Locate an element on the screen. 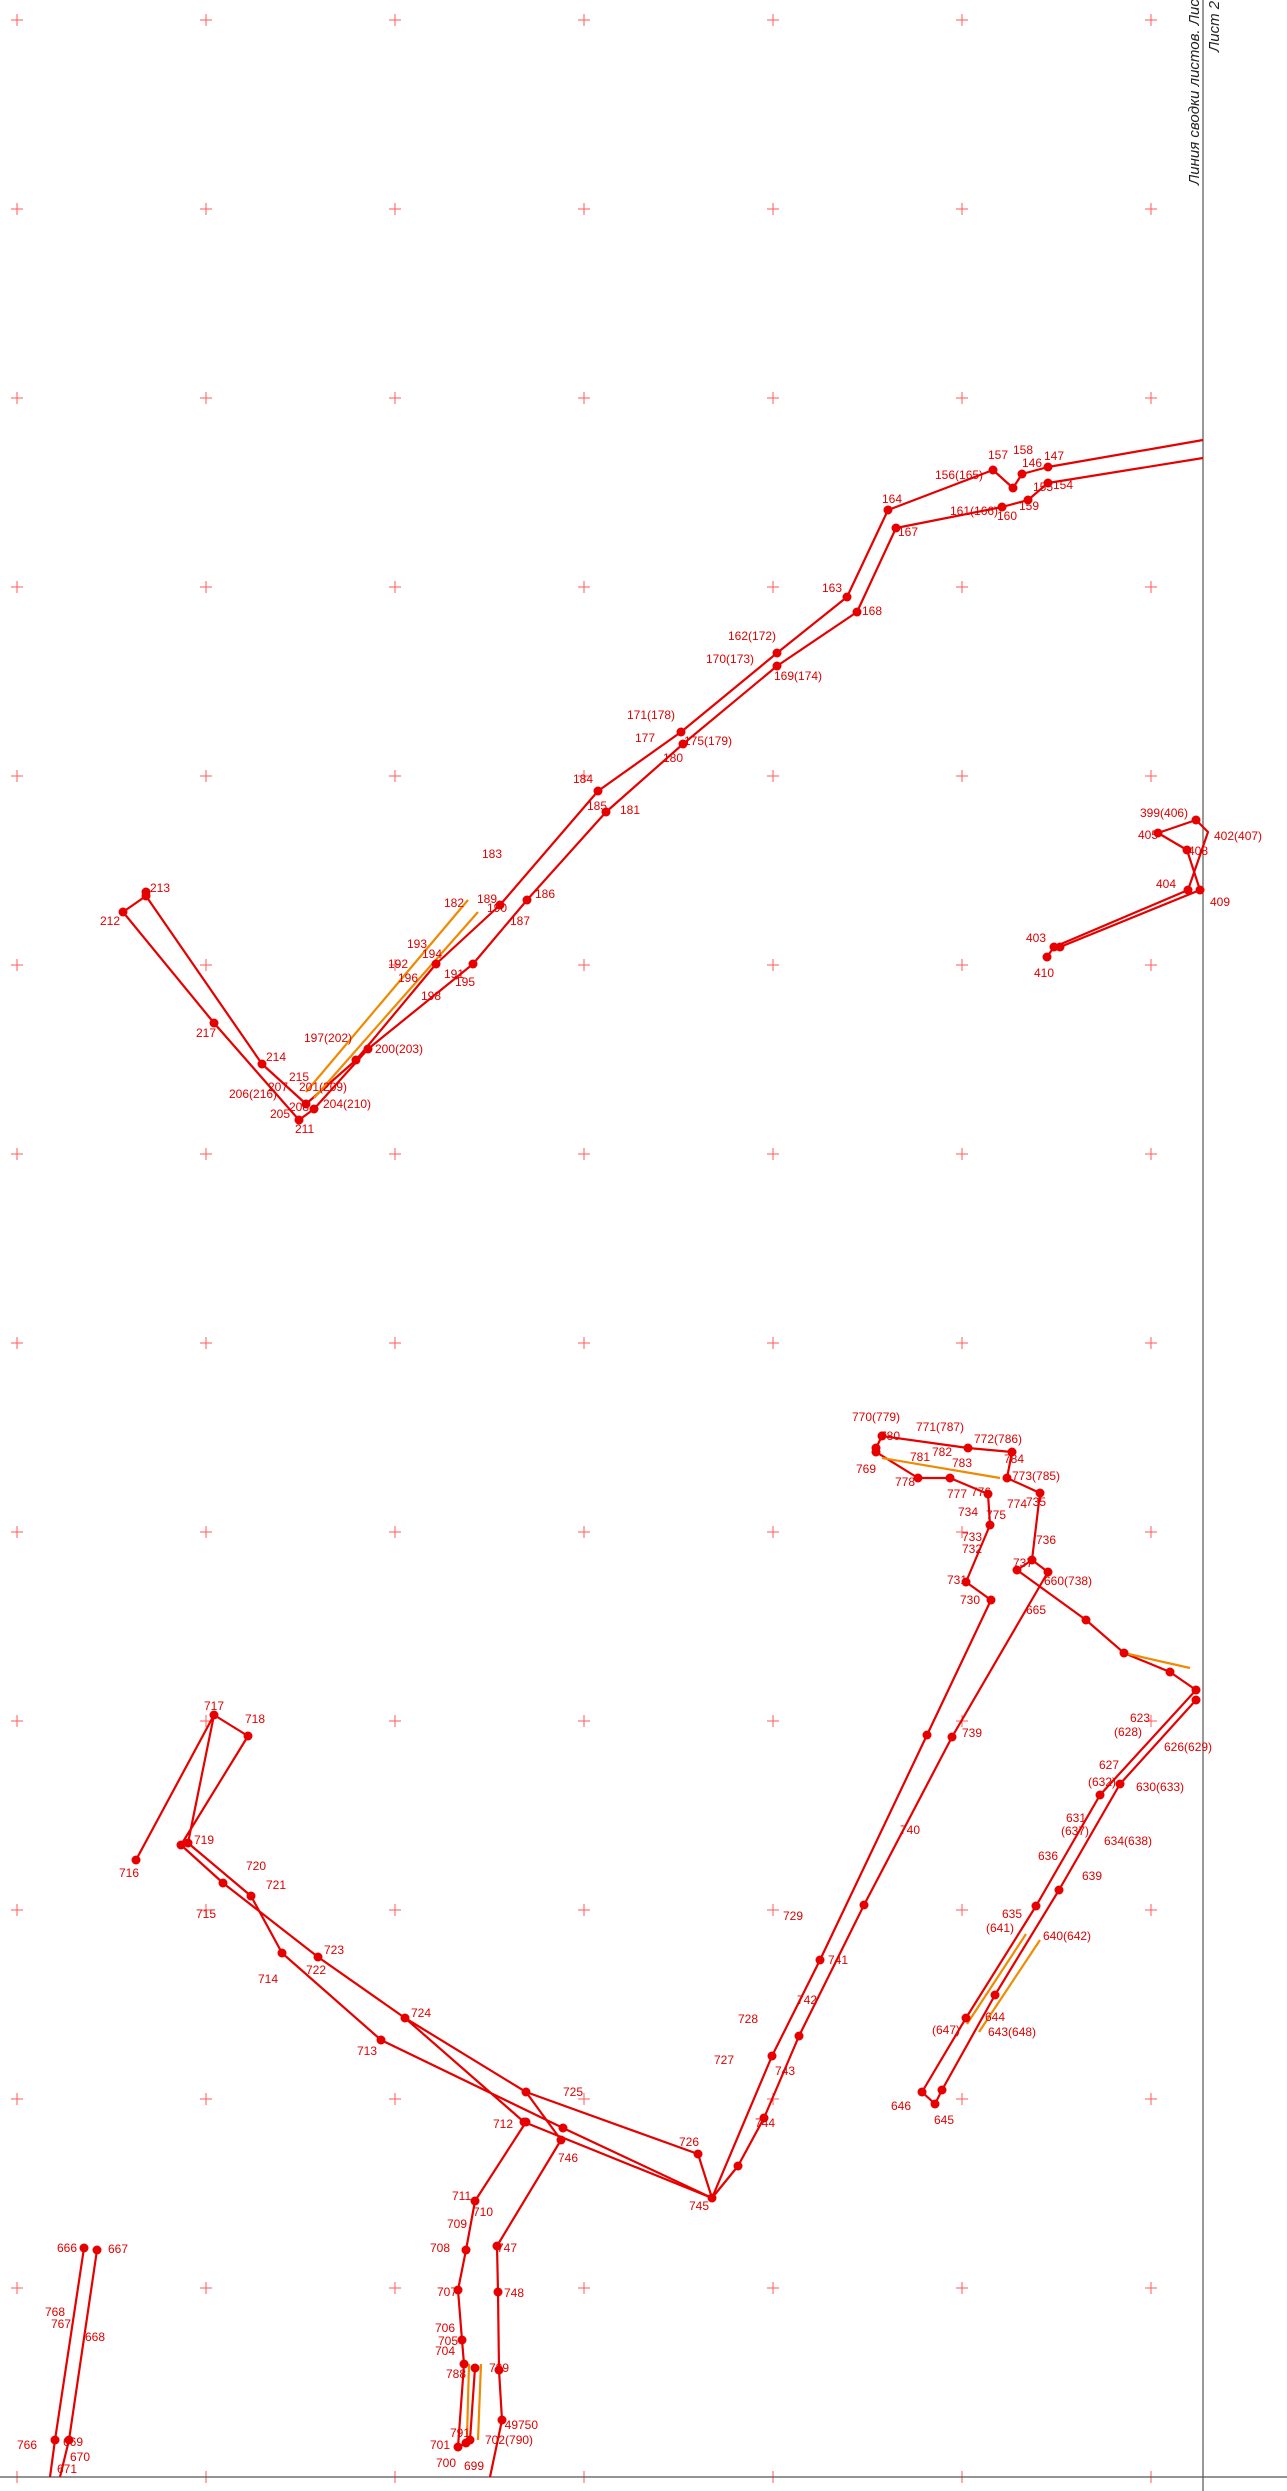 This screenshot has width=1287, height=2491. point-label: 667 is located at coordinates (118, 2249).